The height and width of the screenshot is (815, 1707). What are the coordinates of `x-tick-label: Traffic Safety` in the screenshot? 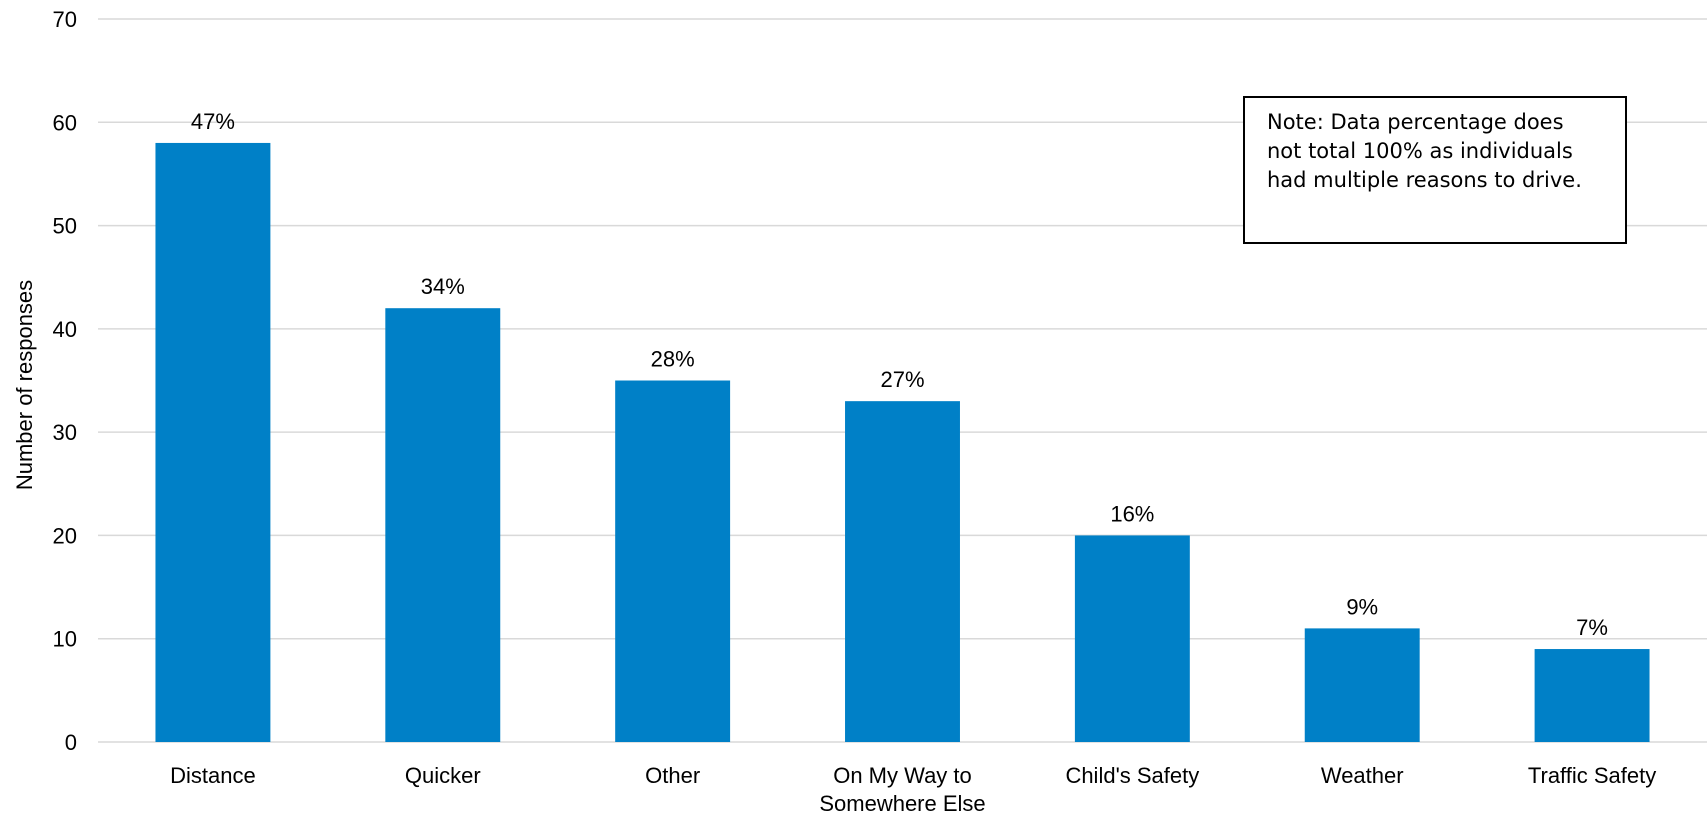 It's located at (1592, 775).